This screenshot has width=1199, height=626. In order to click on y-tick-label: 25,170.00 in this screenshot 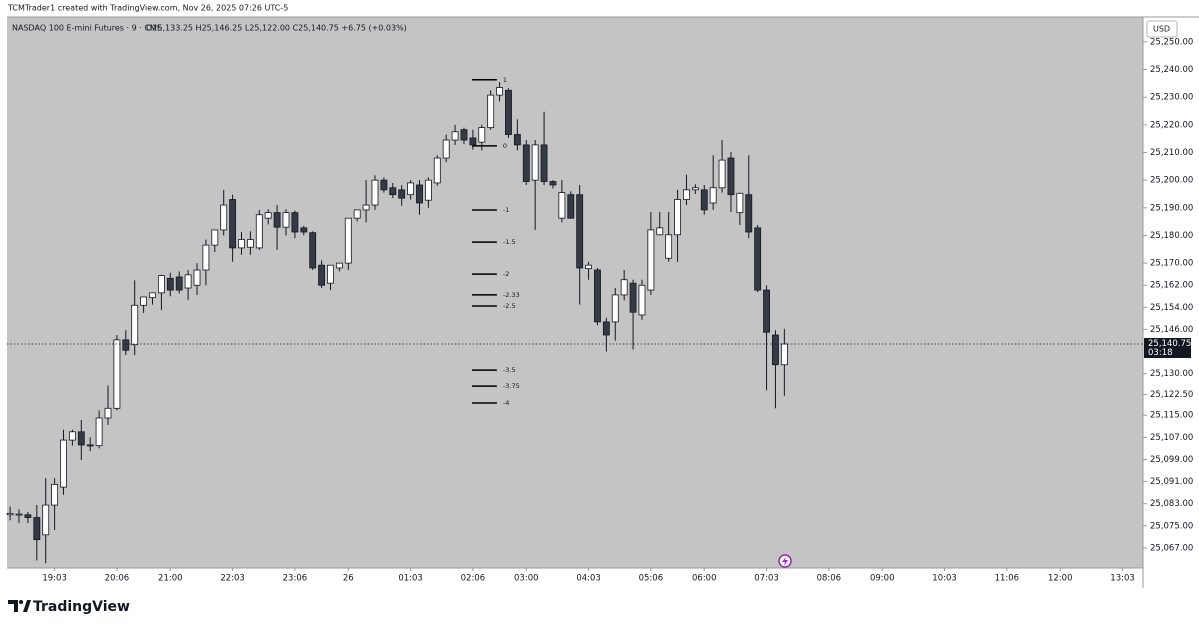, I will do `click(1171, 264)`.